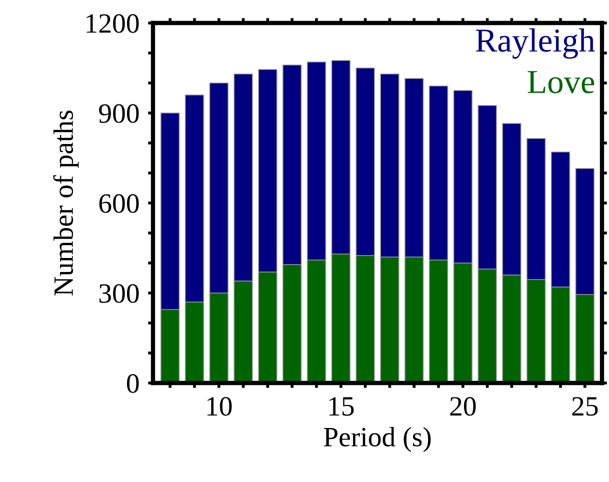 This screenshot has width=609, height=482. What do you see at coordinates (119, 113) in the screenshot?
I see `y-tick-label: 900` at bounding box center [119, 113].